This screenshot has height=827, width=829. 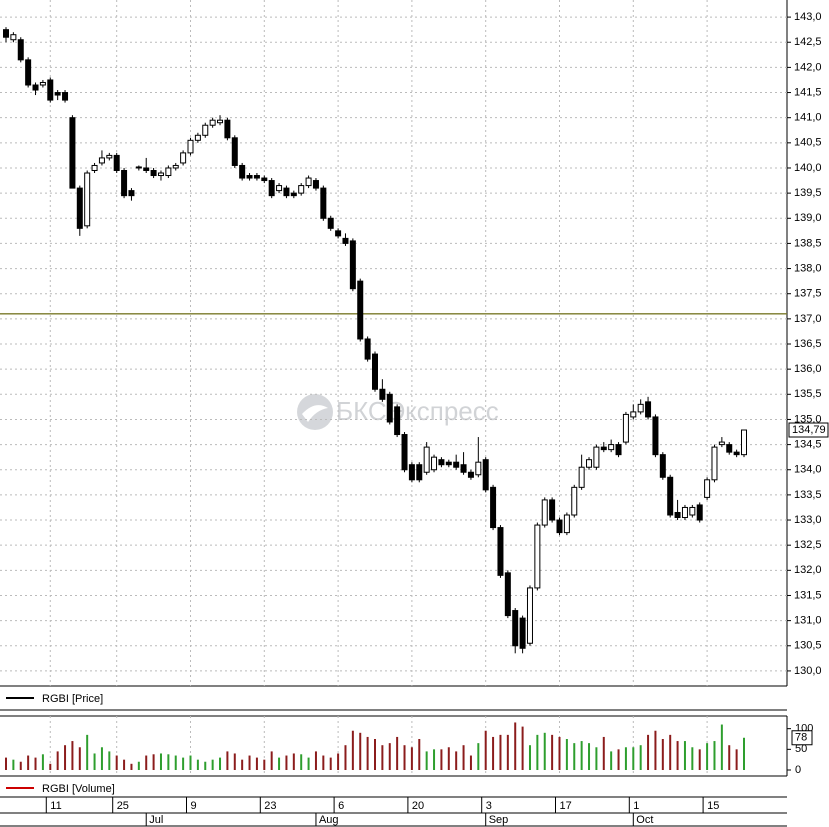 What do you see at coordinates (315, 413) in the screenshot?
I see `watermark-logo-swoosh` at bounding box center [315, 413].